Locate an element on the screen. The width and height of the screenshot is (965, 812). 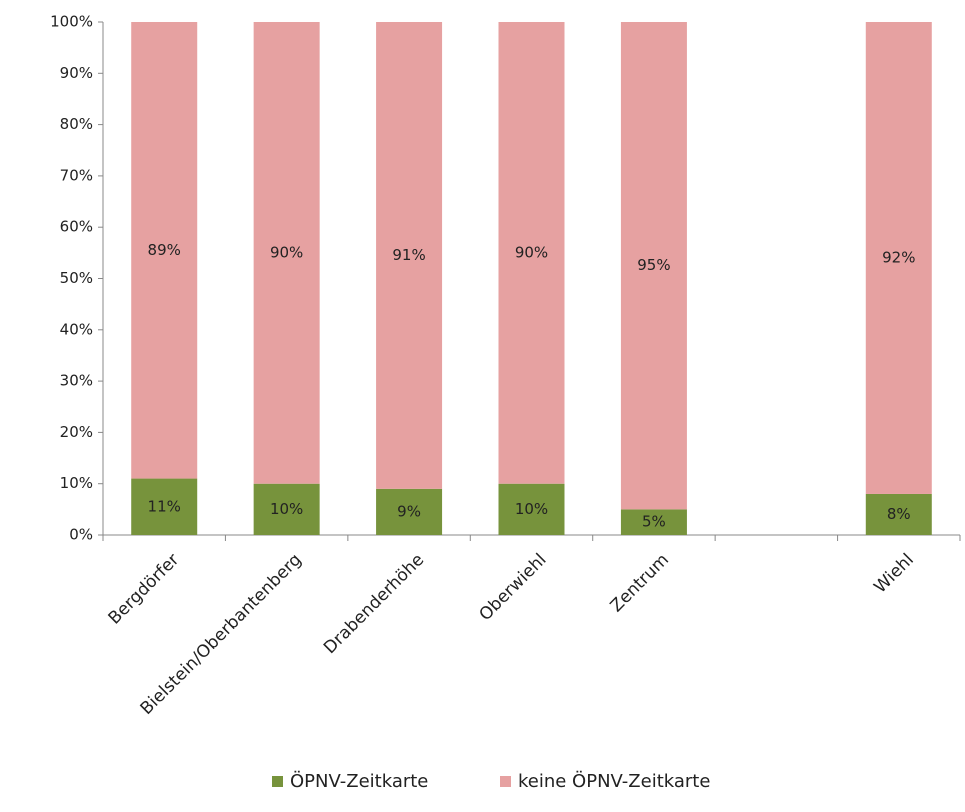
y-tick-label: 0% is located at coordinates (81, 535).